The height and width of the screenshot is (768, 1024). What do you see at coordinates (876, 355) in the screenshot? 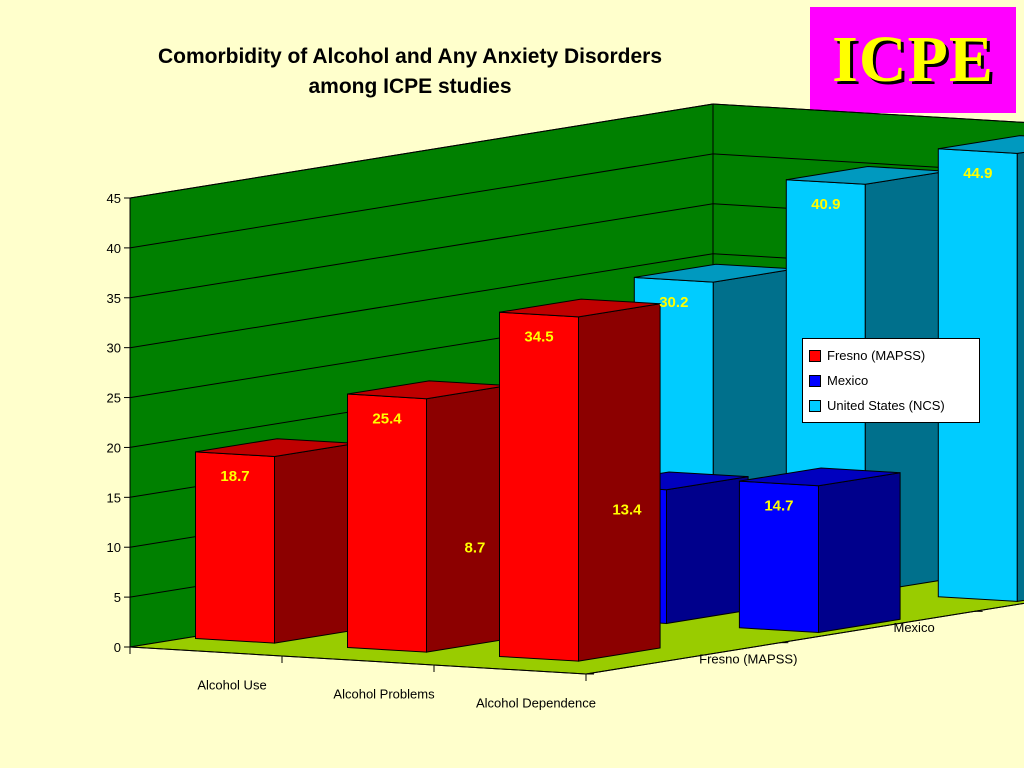
I see `legend-label: Fresno (MAPSS)` at bounding box center [876, 355].